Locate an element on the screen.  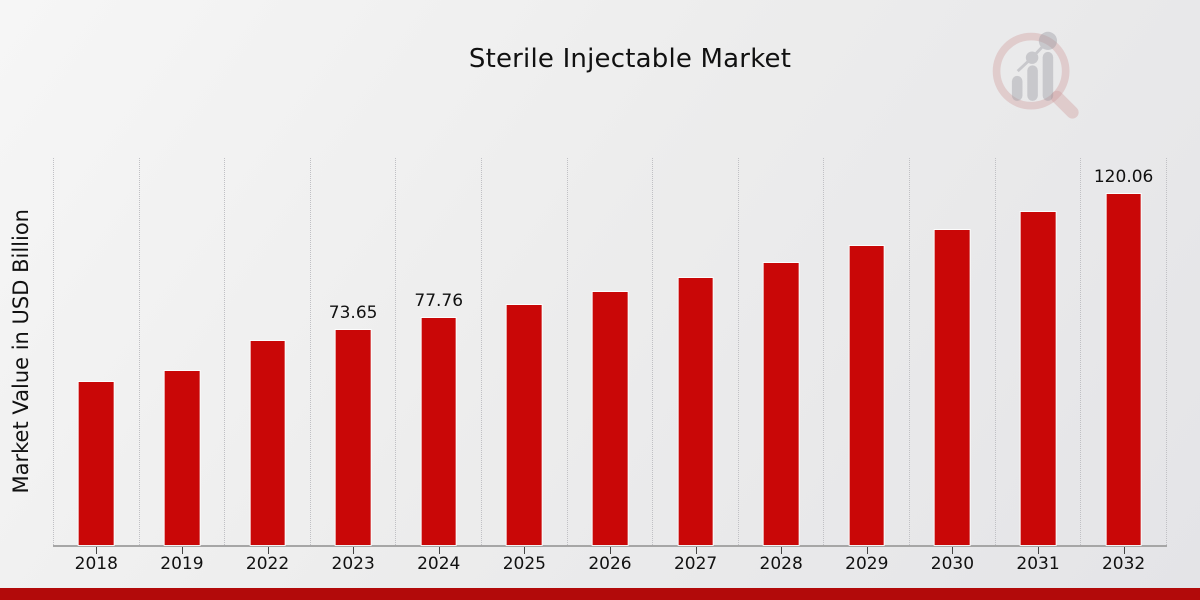
bar-value-label-2024: 77.76 is located at coordinates (439, 301).